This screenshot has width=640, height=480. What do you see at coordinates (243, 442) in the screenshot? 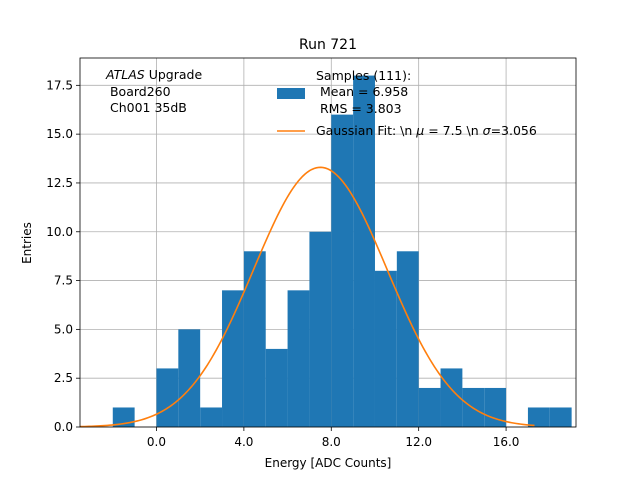
I see `x-tick-label: 4.0` at bounding box center [243, 442].